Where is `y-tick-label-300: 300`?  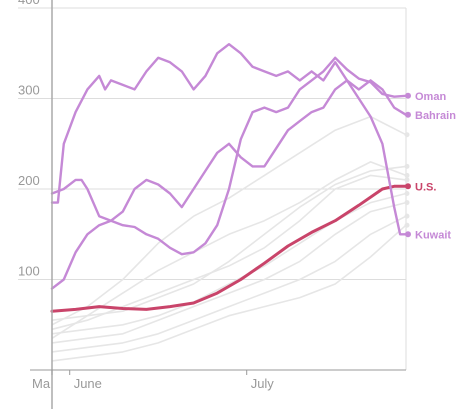
y-tick-label-300: 300 is located at coordinates (29, 90).